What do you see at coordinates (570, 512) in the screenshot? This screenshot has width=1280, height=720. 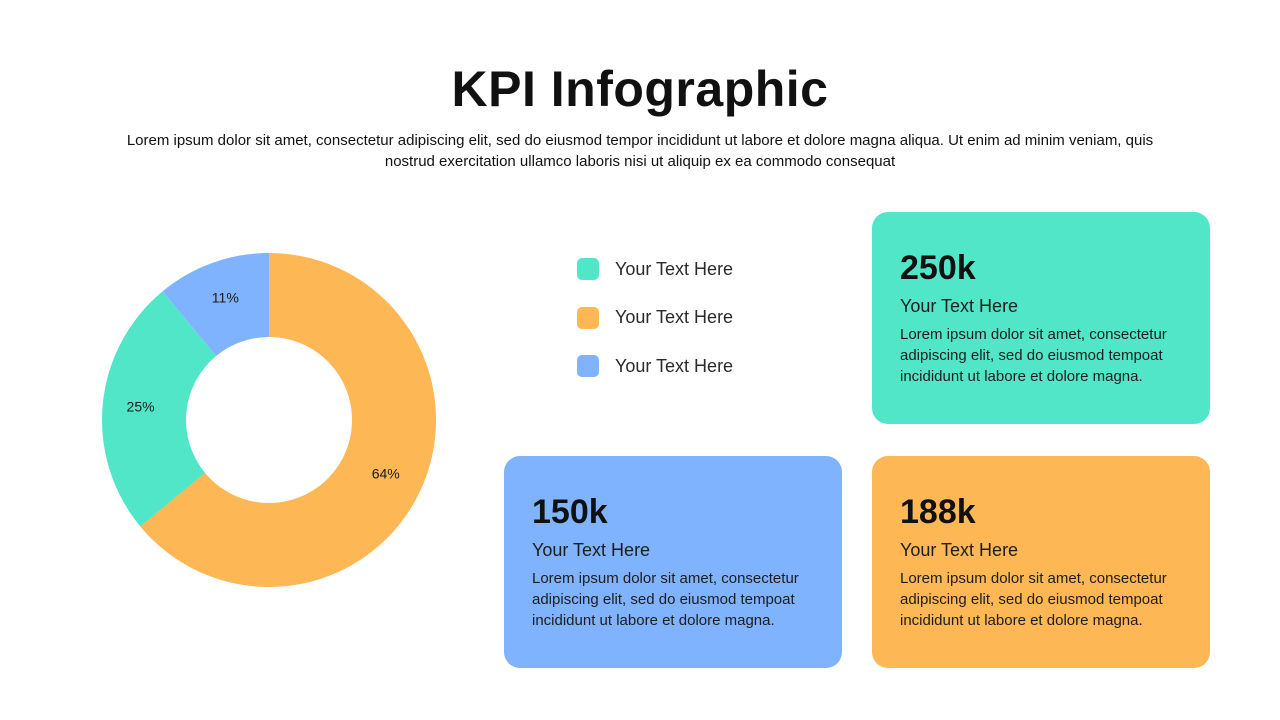 I see `kpi-value: 150k` at bounding box center [570, 512].